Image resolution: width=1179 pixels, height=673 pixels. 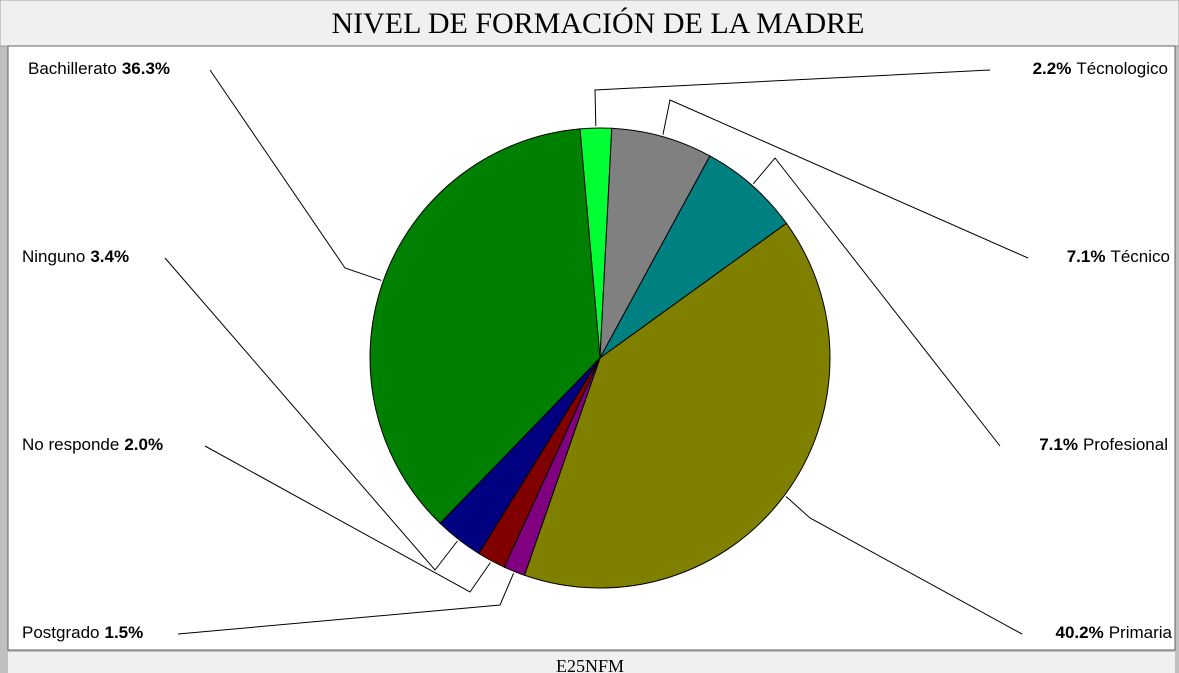 I want to click on chart-title: NIVEL DE FORMACIÓN DE LA MADRE, so click(x=597, y=23).